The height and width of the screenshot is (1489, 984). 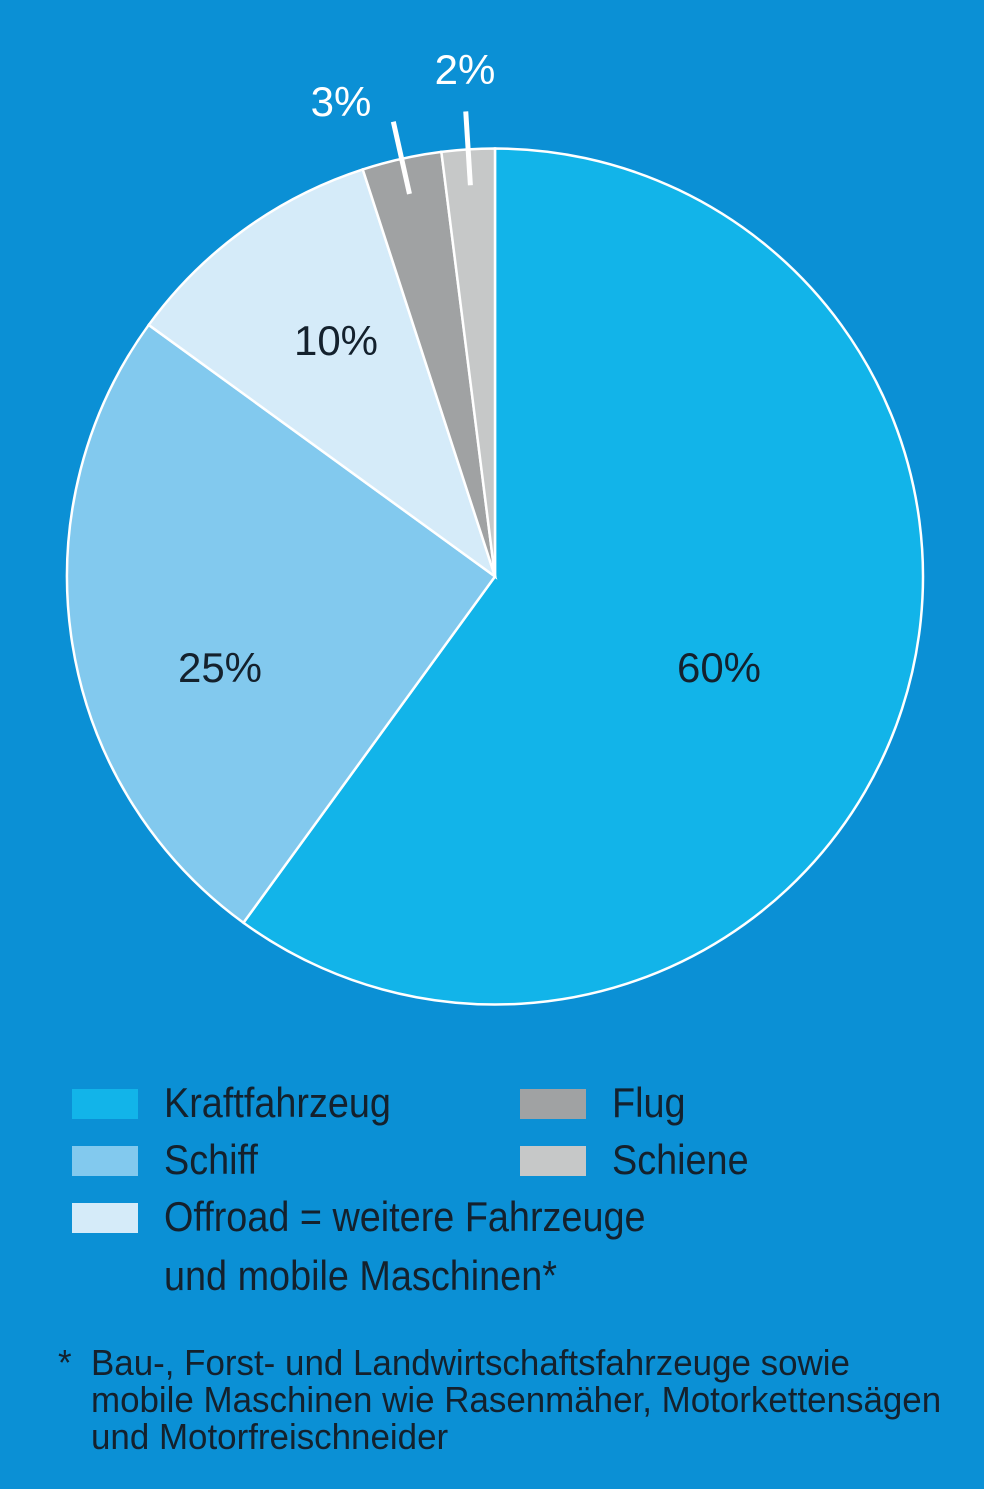 What do you see at coordinates (105, 1161) in the screenshot?
I see `legend-swatch-schiff` at bounding box center [105, 1161].